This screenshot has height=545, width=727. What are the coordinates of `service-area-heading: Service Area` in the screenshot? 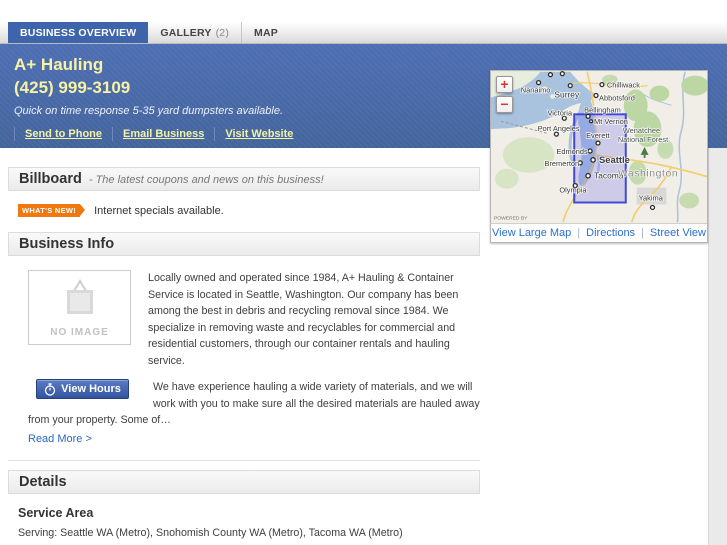 It's located at (56, 513).